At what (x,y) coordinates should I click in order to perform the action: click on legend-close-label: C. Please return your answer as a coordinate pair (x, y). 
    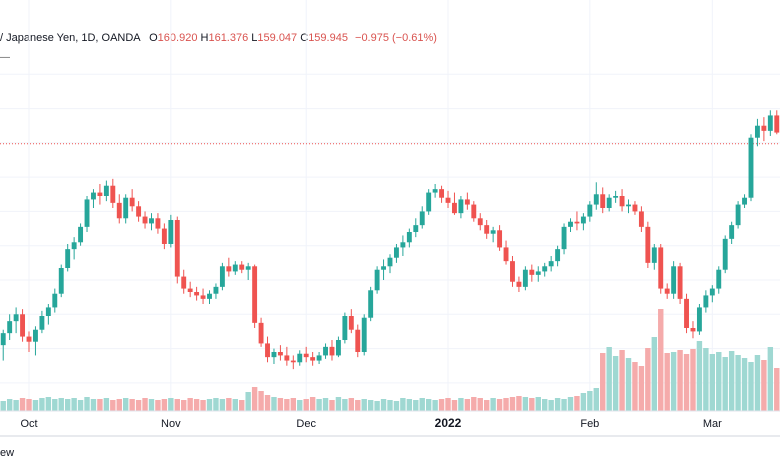
    Looking at the image, I should click on (304, 38).